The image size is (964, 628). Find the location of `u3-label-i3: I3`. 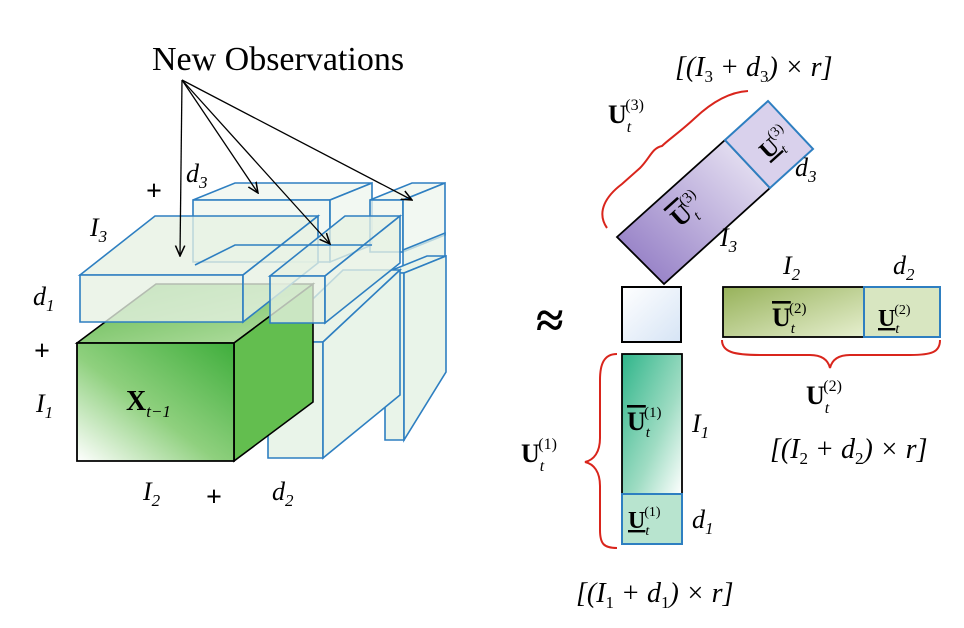

u3-label-i3: I3 is located at coordinates (728, 239).